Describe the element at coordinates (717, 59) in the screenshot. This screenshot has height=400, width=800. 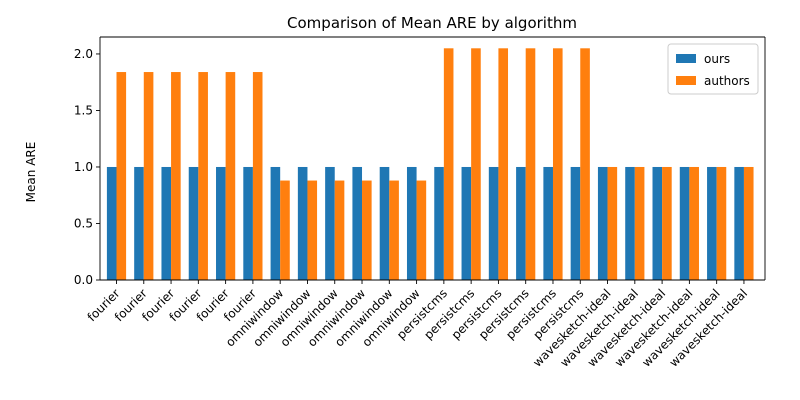
I see `legend-label-ours: ours` at that location.